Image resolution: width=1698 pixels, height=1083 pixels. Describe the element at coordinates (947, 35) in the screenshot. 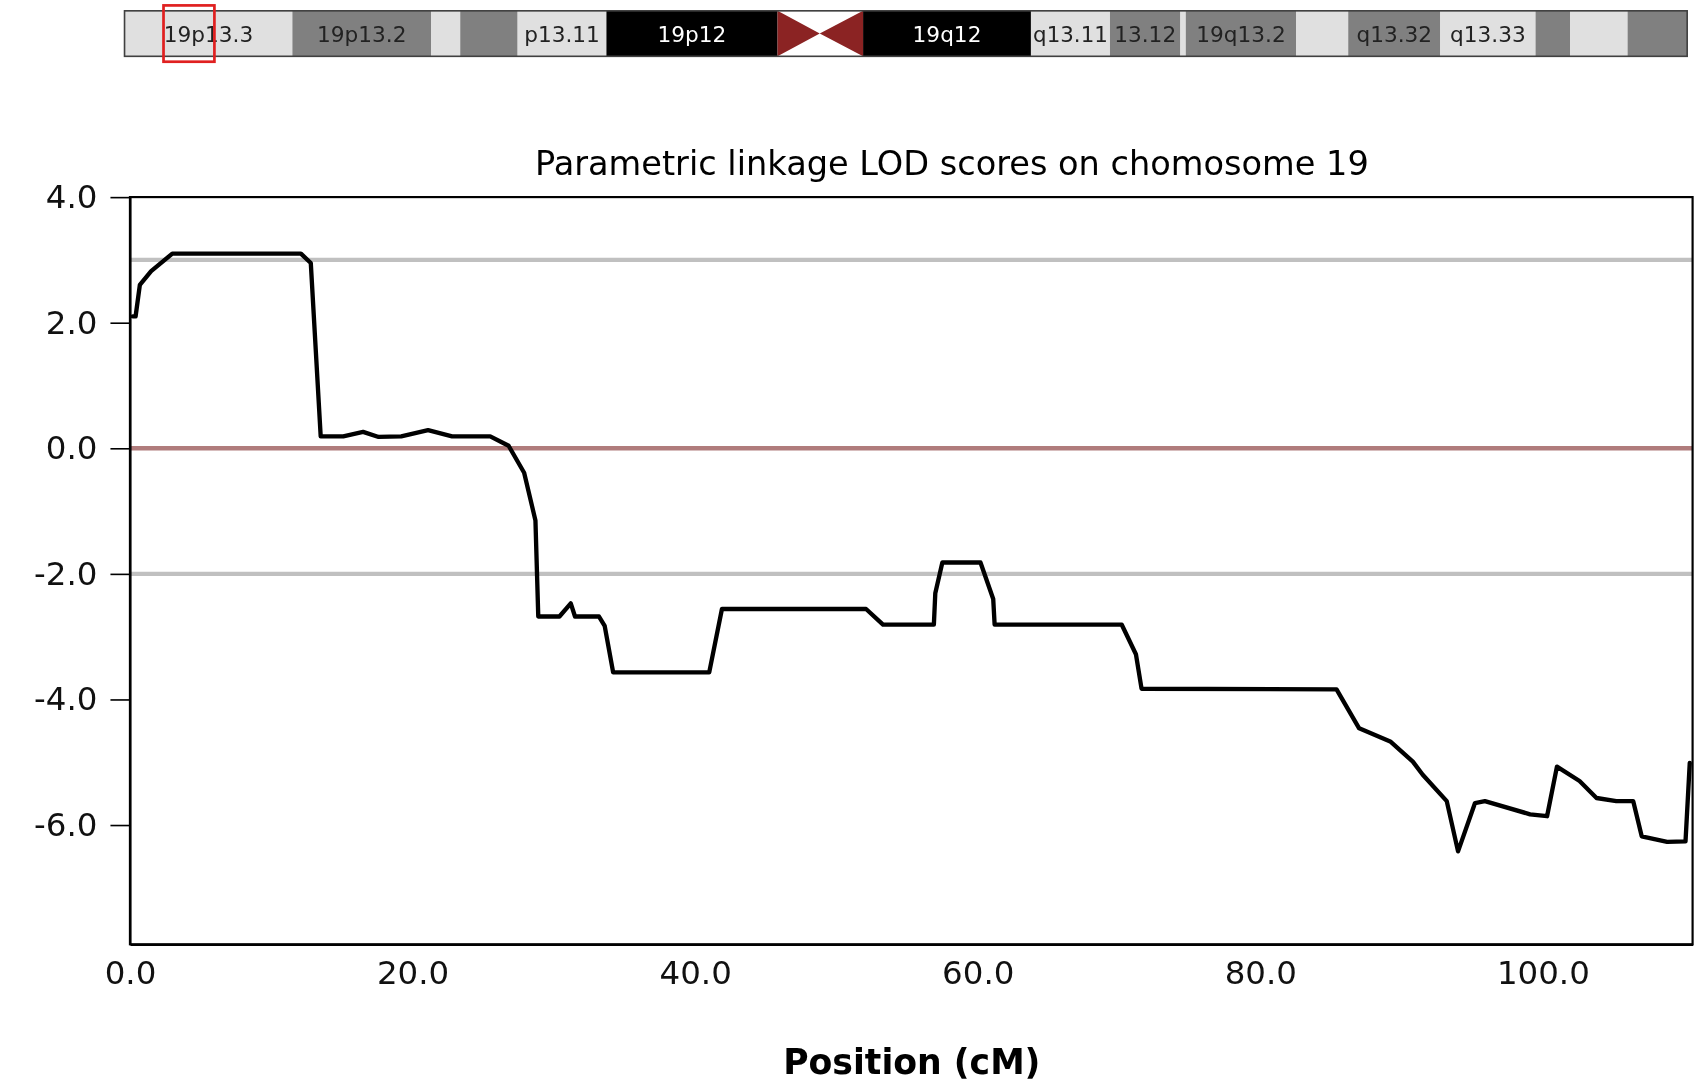

I see `text: 19q12` at that location.